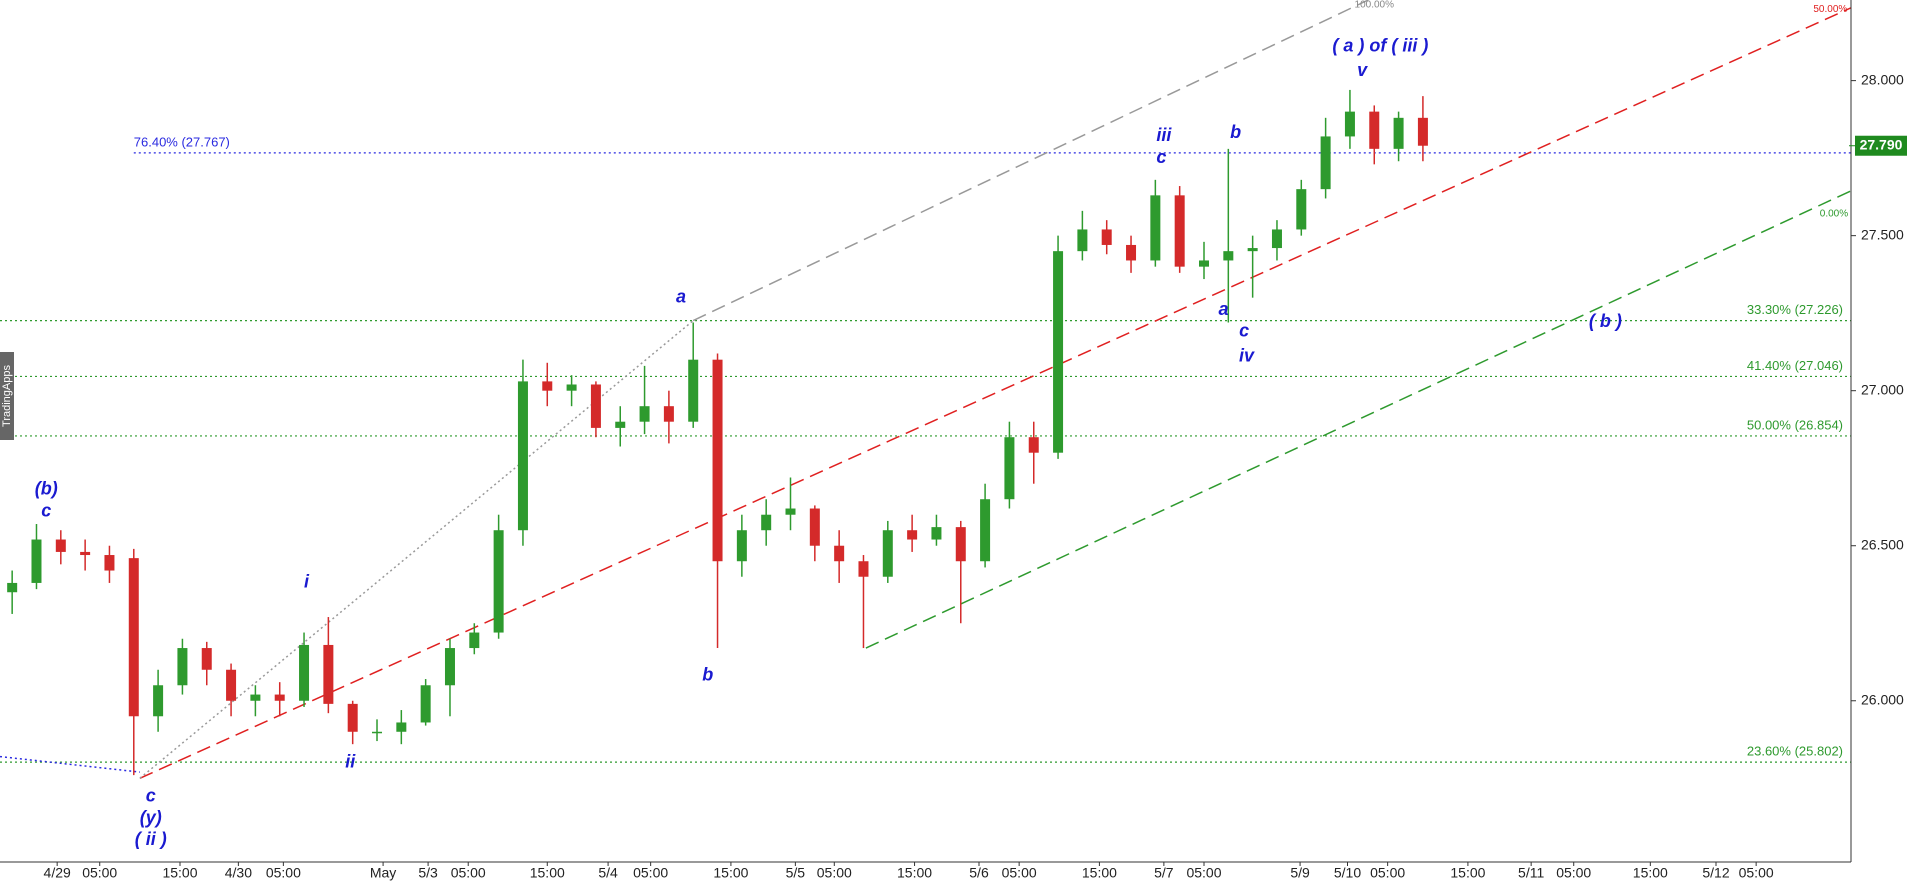 This screenshot has width=1907, height=884. Describe the element at coordinates (1882, 389) in the screenshot. I see `y-tick-label: 27.000` at that location.